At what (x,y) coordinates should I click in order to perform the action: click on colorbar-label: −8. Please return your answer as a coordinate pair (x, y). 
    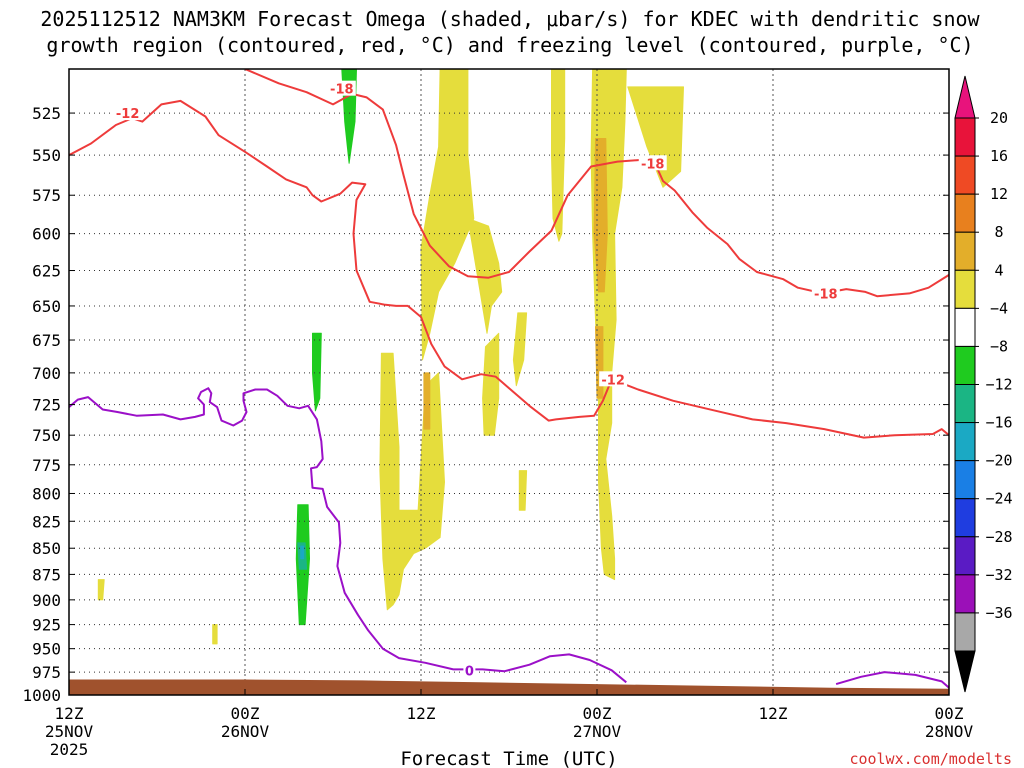
    Looking at the image, I should click on (999, 346).